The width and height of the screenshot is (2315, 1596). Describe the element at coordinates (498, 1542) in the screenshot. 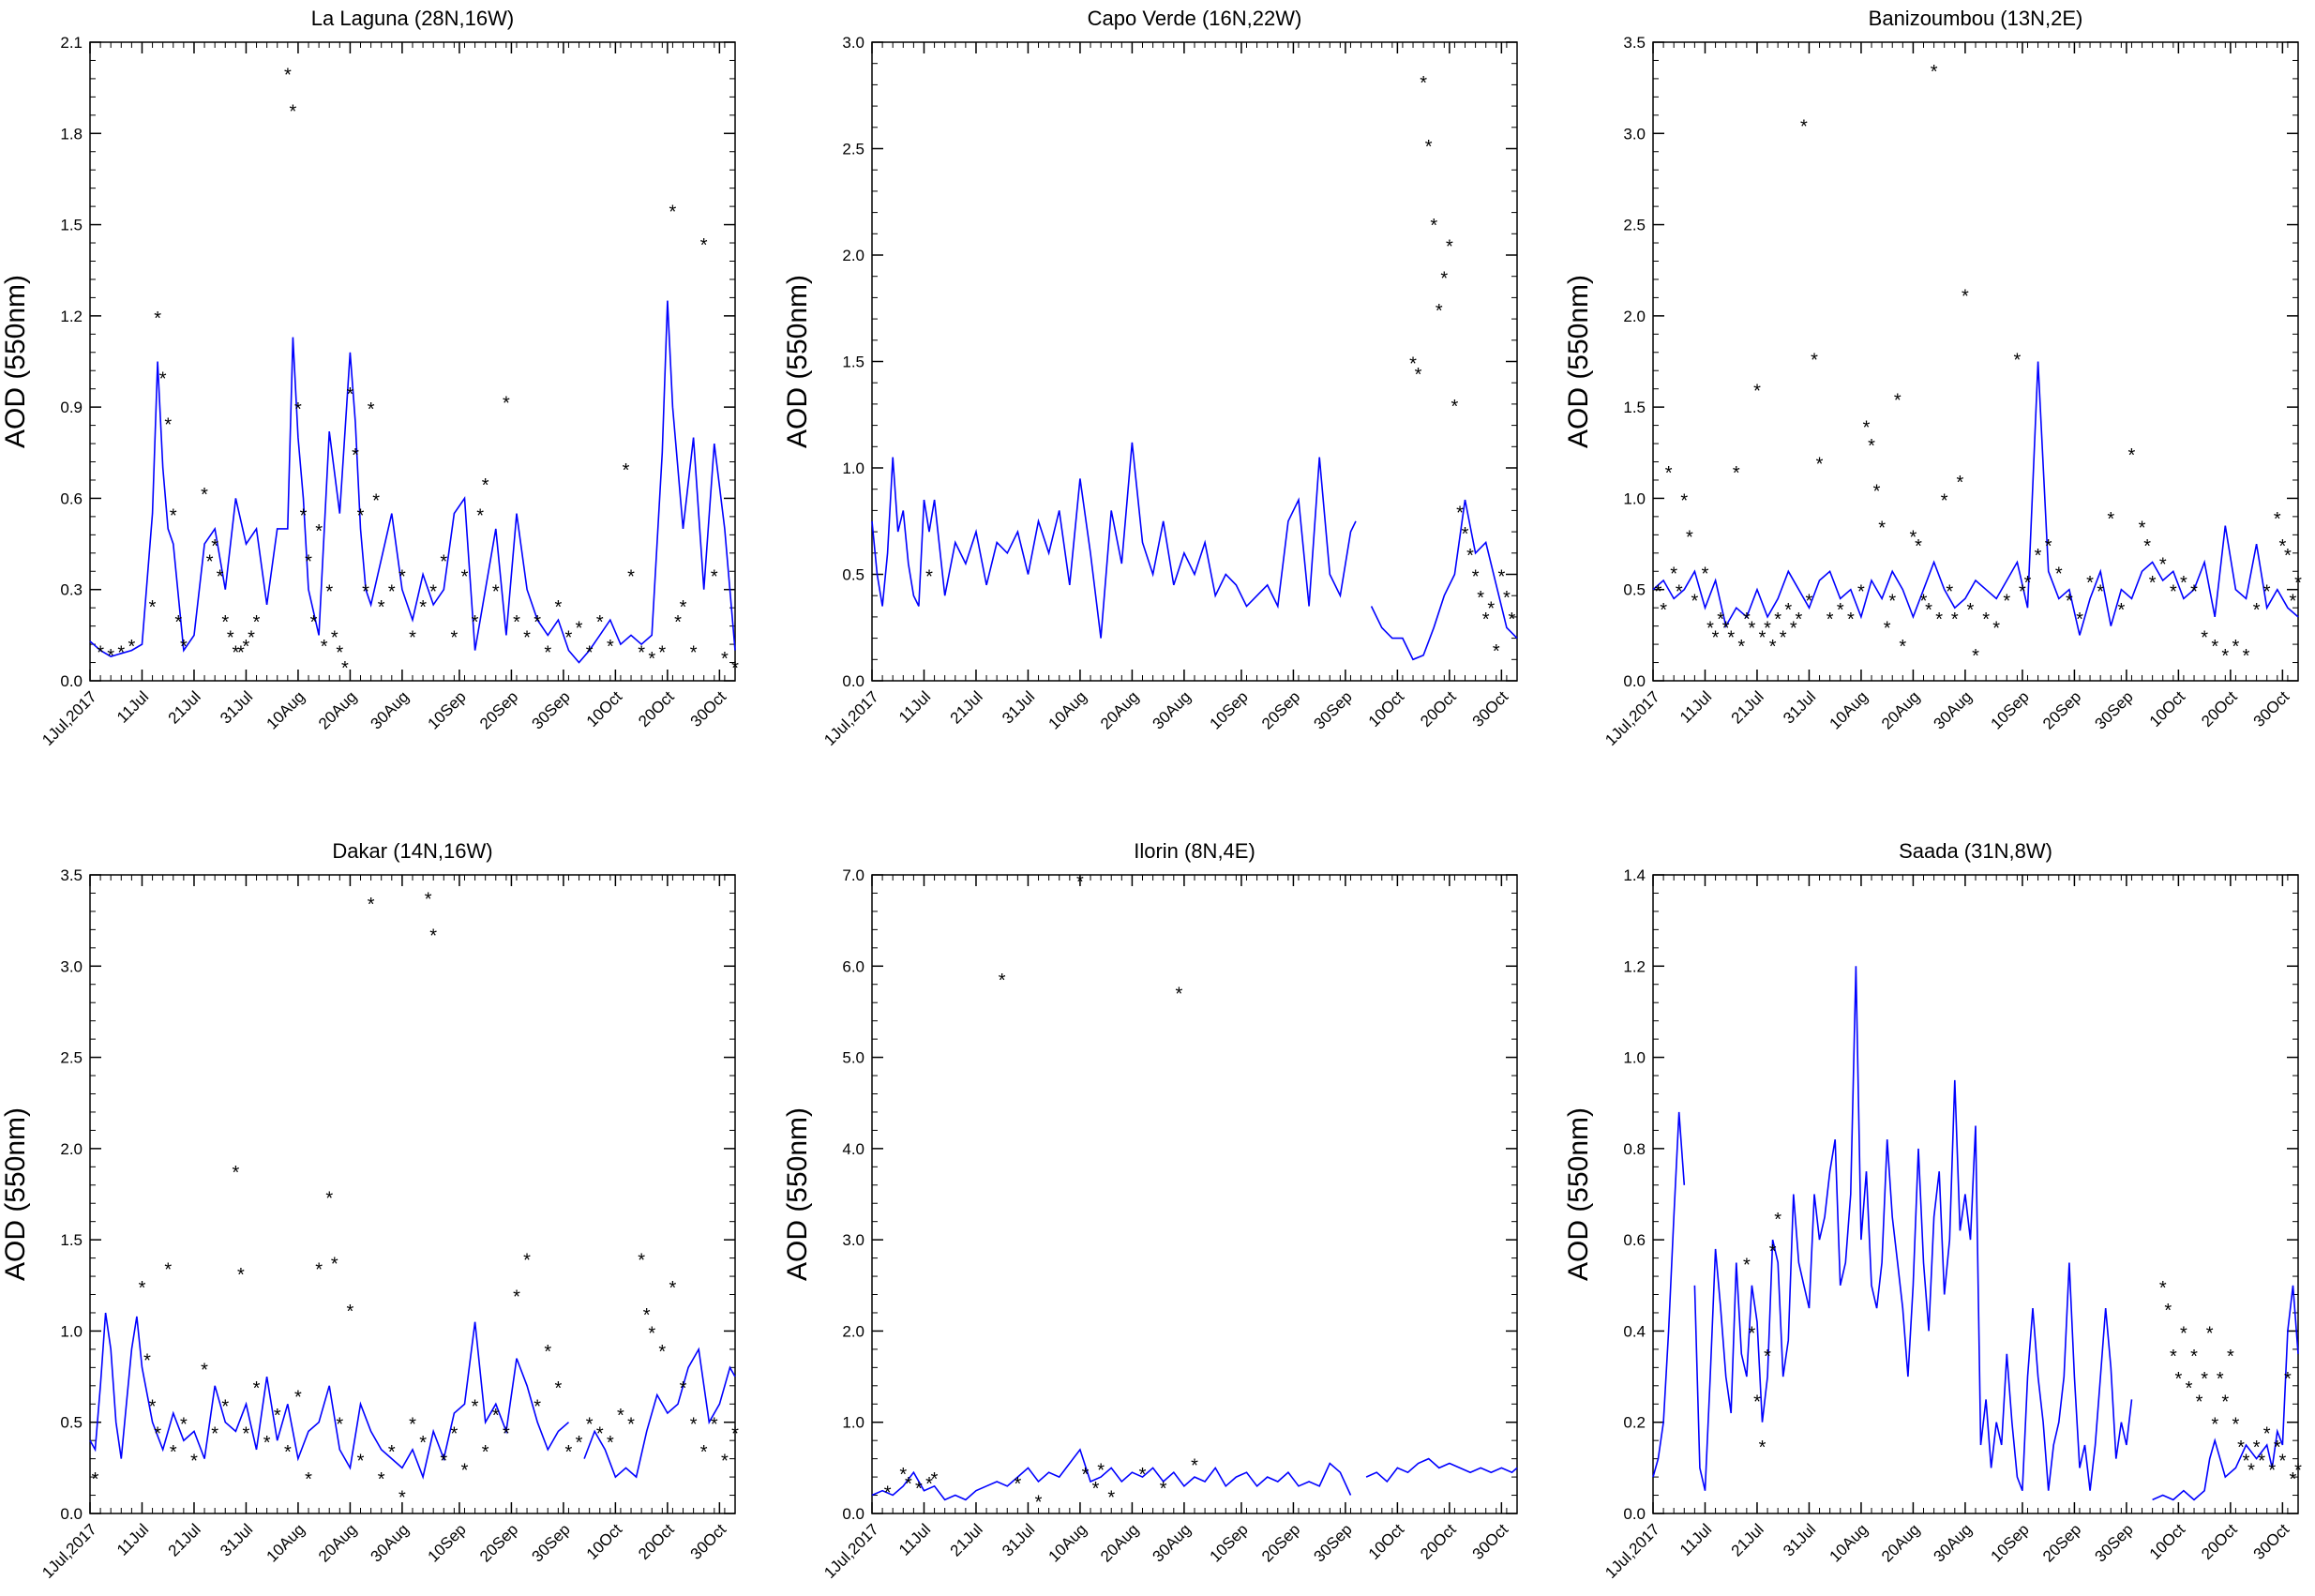

I see `x-tick-label: 20Sep` at that location.